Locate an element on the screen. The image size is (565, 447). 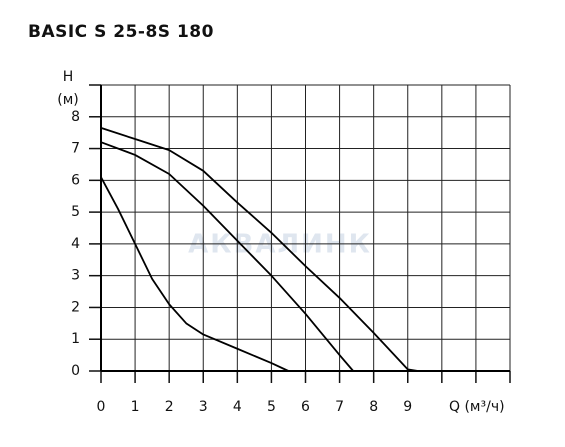
y-tick-label: 6 is located at coordinates (75, 180).